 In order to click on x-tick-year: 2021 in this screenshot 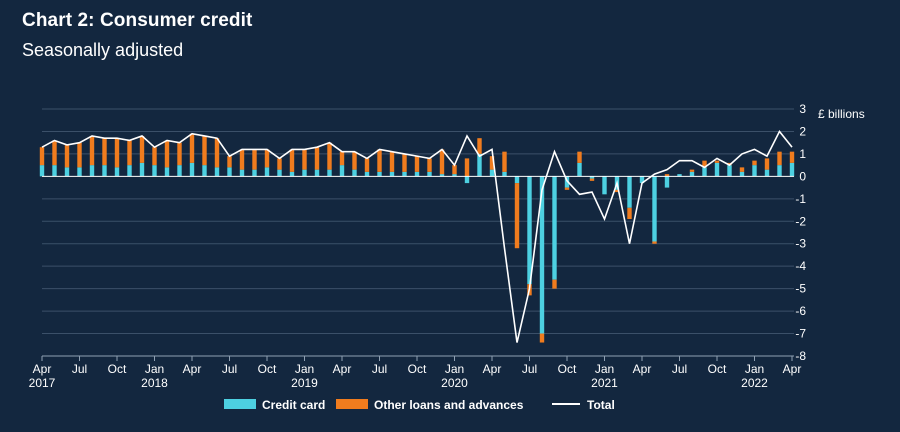, I will do `click(604, 383)`.